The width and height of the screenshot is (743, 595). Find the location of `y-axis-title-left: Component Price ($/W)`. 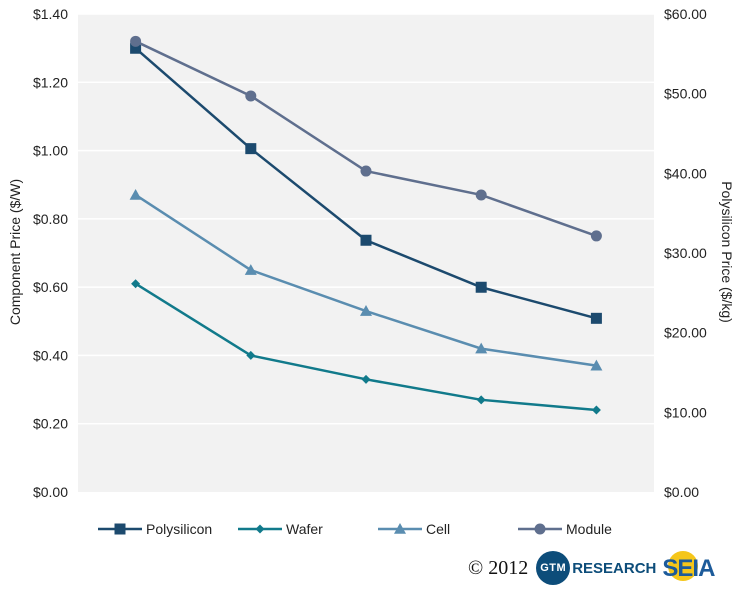

y-axis-title-left: Component Price ($/W) is located at coordinates (15, 252).